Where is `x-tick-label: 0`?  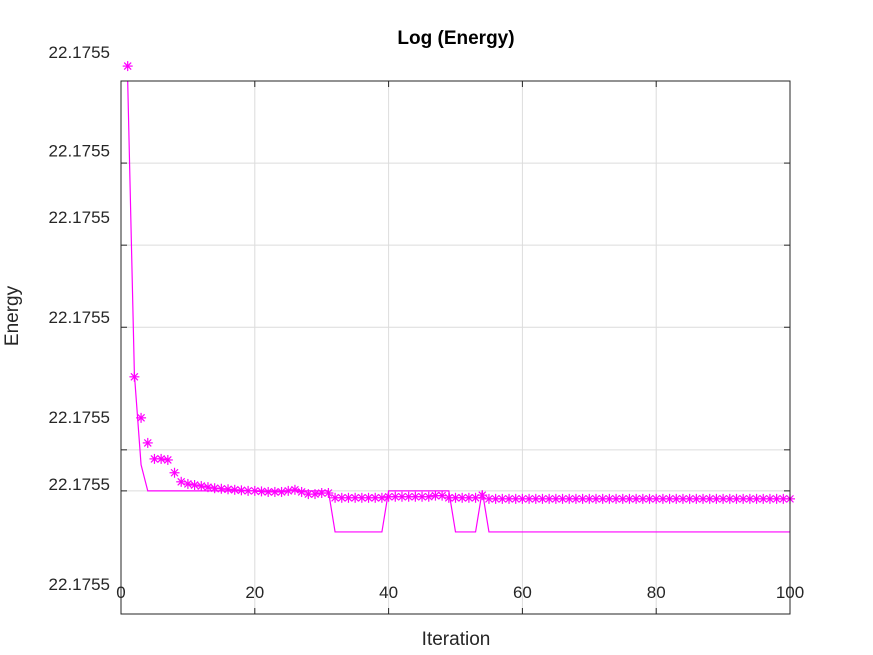
x-tick-label: 0 is located at coordinates (120, 592).